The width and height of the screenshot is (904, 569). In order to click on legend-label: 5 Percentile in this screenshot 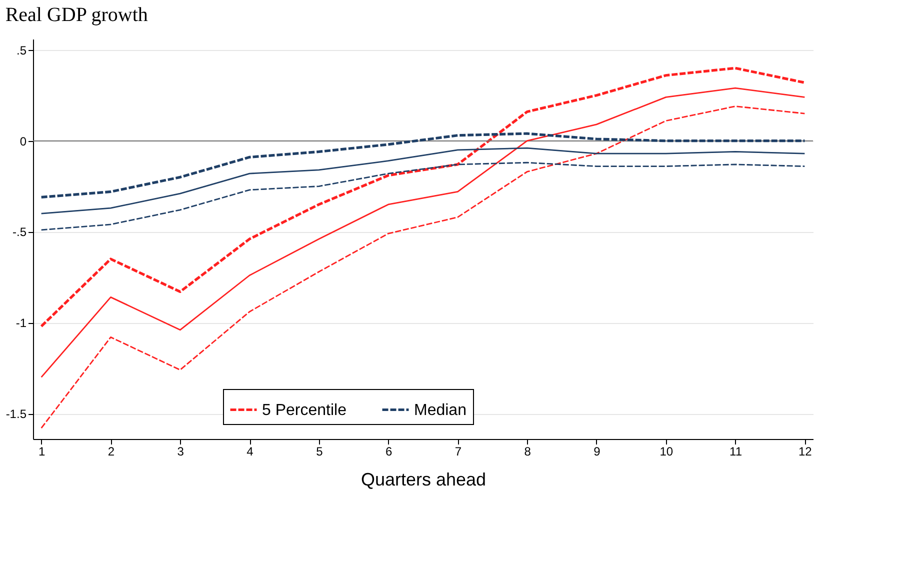, I will do `click(304, 410)`.